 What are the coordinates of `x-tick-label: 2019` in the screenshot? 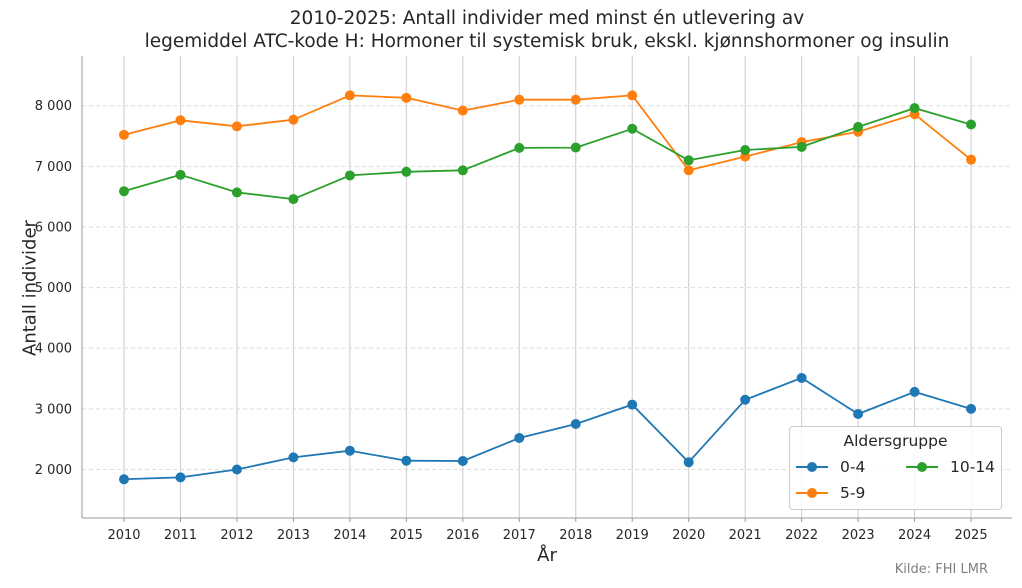 It's located at (632, 535).